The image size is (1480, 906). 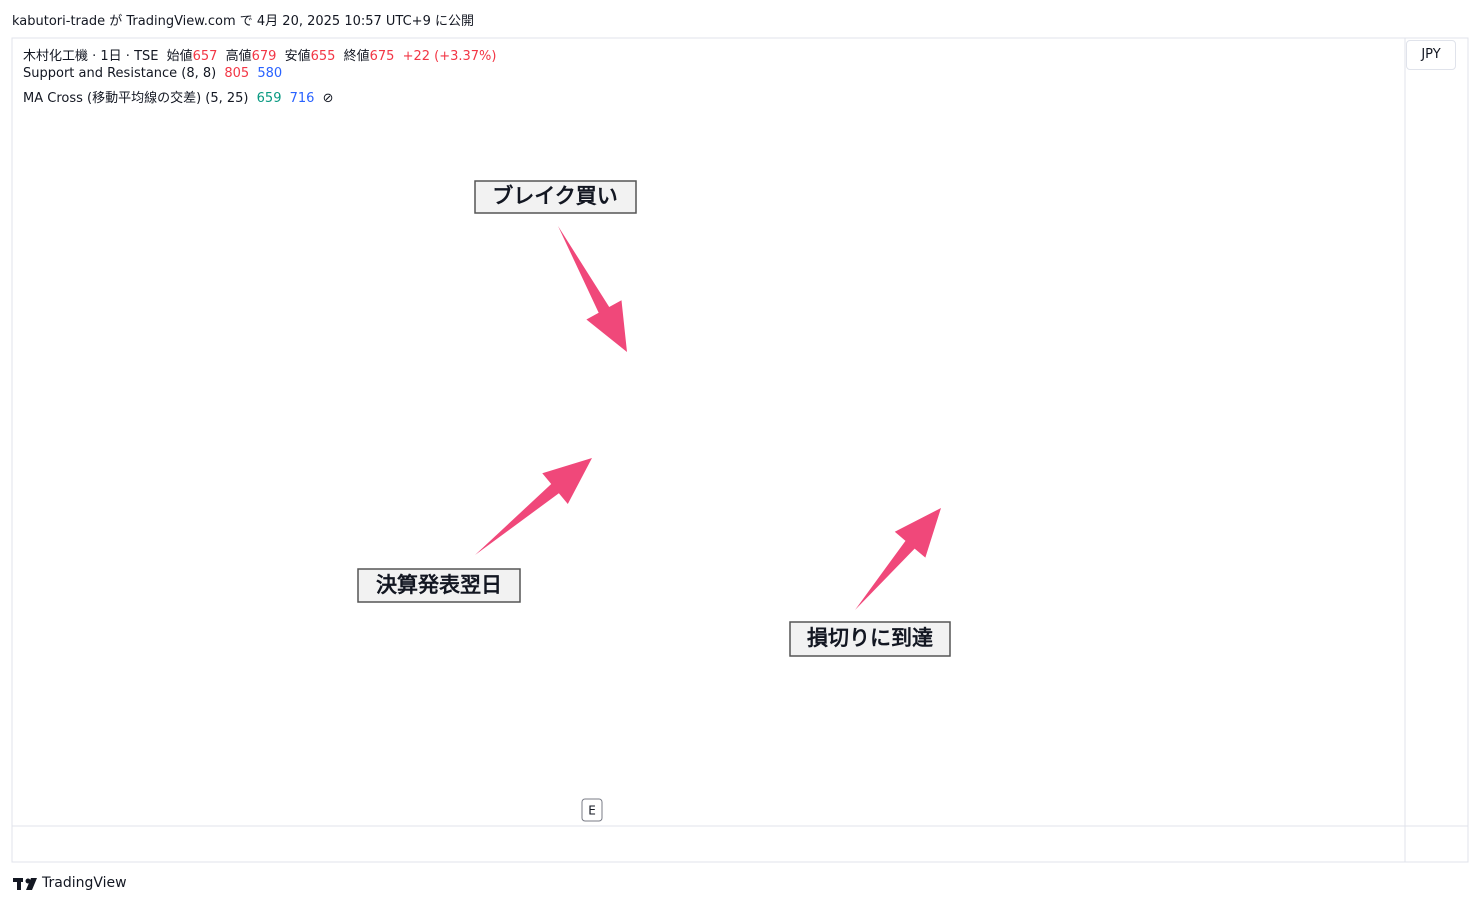 What do you see at coordinates (91, 56) in the screenshot?
I see `symbol: 木村化工機 · 1日 · TSE` at bounding box center [91, 56].